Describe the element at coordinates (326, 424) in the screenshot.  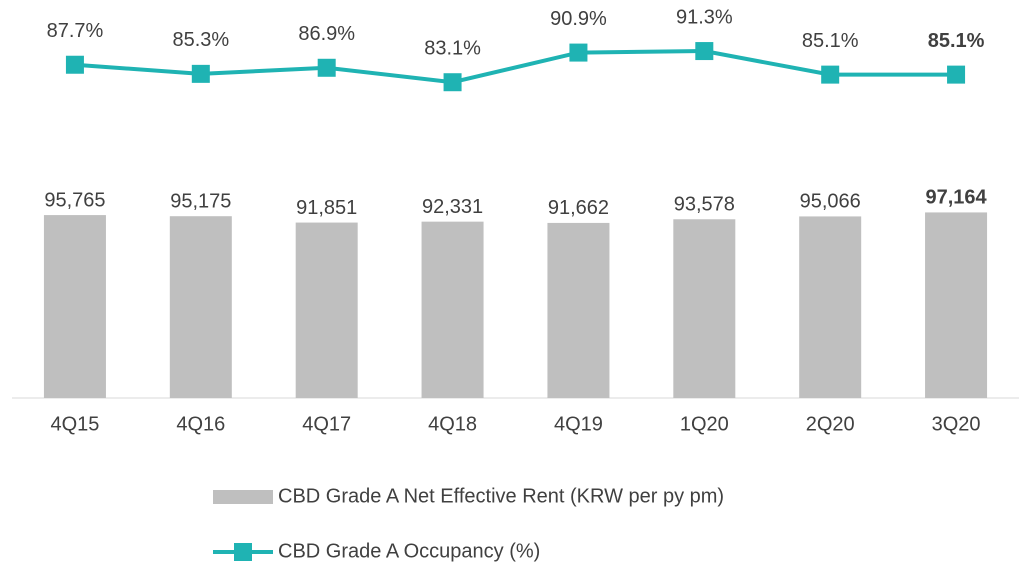
I see `x-tick-label: 4Q17` at that location.